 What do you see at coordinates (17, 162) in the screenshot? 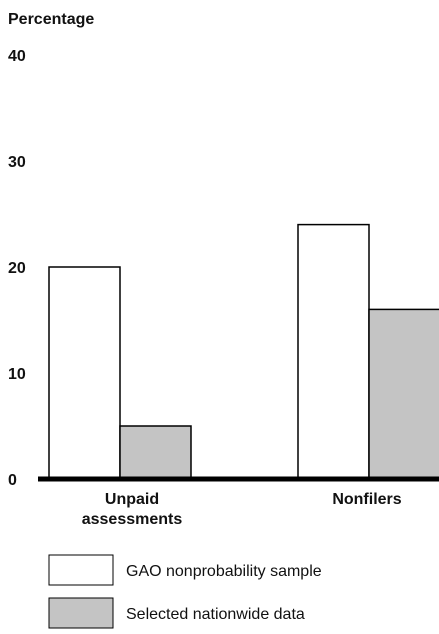
I see `y-tick-label: 30` at bounding box center [17, 162].